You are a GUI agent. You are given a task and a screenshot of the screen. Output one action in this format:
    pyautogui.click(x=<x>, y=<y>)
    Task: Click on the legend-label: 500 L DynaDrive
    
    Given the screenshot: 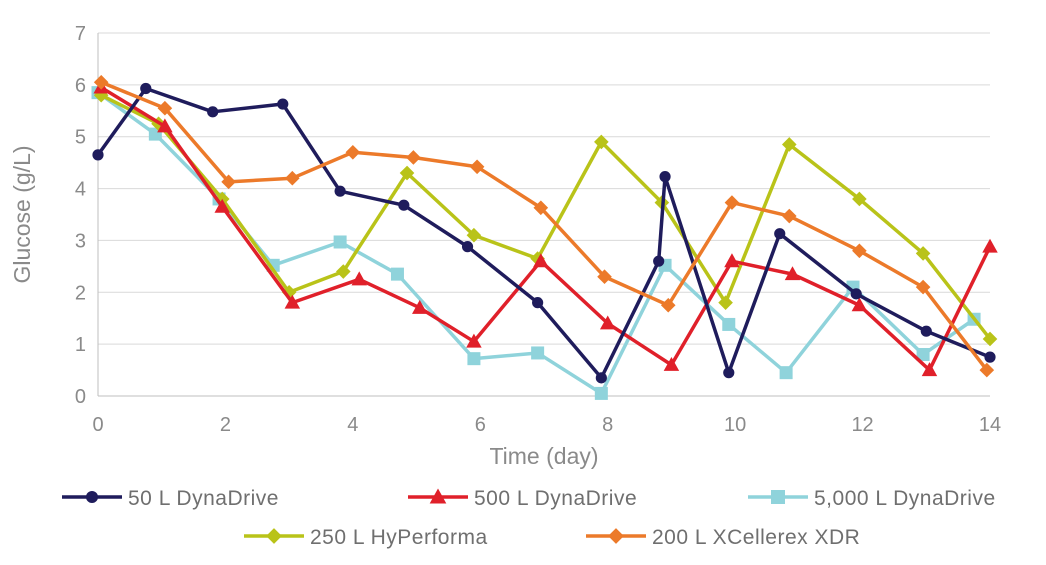 What is the action you would take?
    pyautogui.click(x=555, y=498)
    